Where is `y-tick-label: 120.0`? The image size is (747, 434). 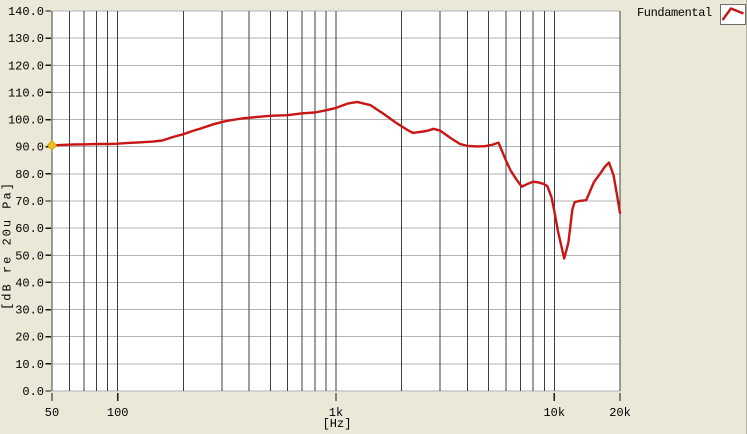
y-tick-label: 120.0 is located at coordinates (26, 66).